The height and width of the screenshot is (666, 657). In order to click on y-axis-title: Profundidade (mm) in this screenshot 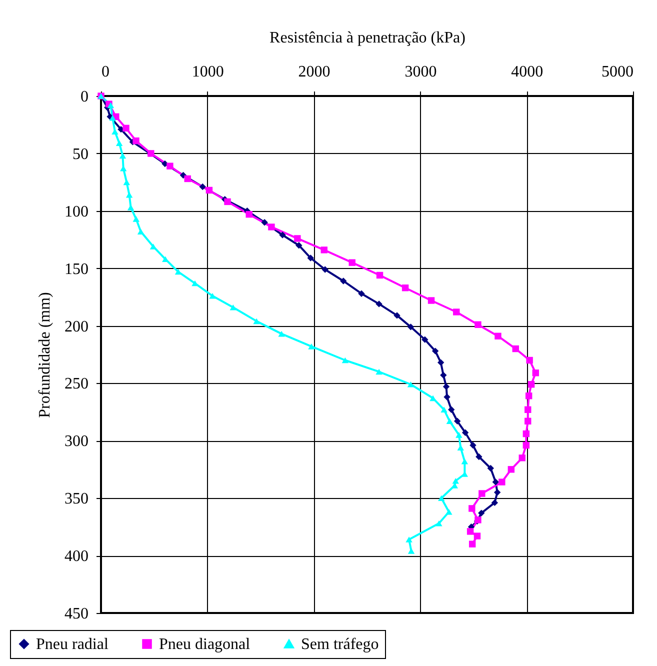, I will do `click(45, 355)`.